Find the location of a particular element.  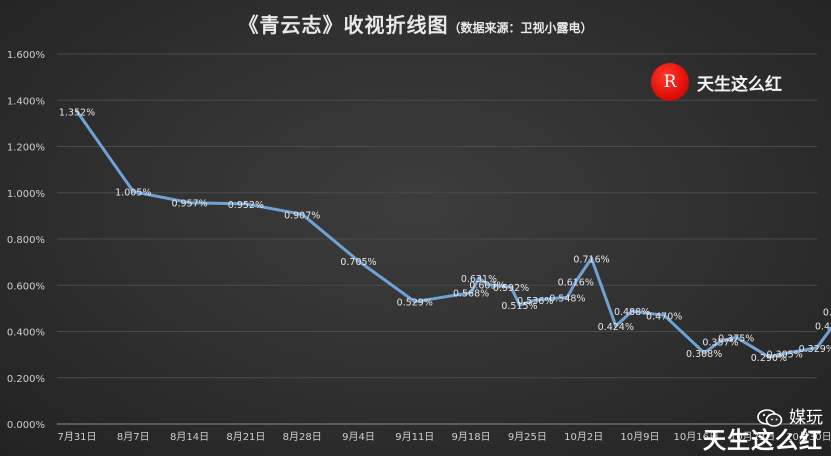

data-label: 0.487% is located at coordinates (827, 312).